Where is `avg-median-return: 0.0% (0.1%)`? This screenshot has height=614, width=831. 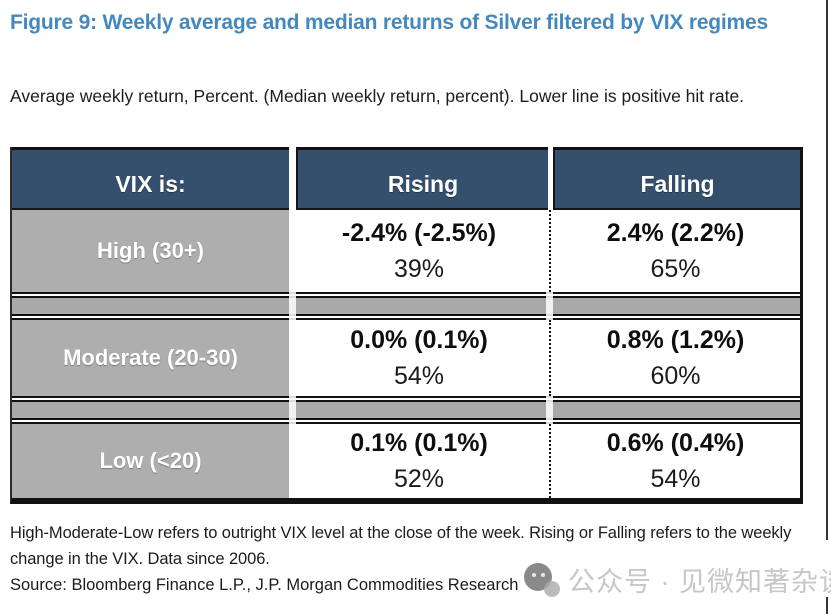 avg-median-return: 0.0% (0.1%) is located at coordinates (419, 340).